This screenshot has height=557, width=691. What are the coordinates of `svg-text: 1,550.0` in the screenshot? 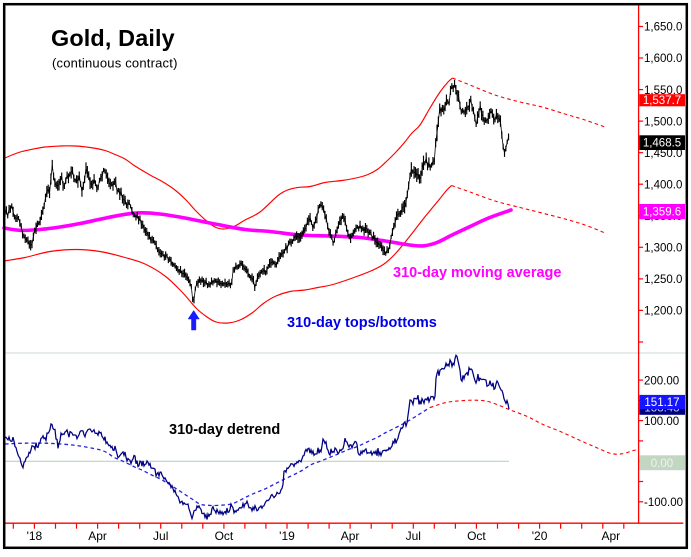 It's located at (663, 91).